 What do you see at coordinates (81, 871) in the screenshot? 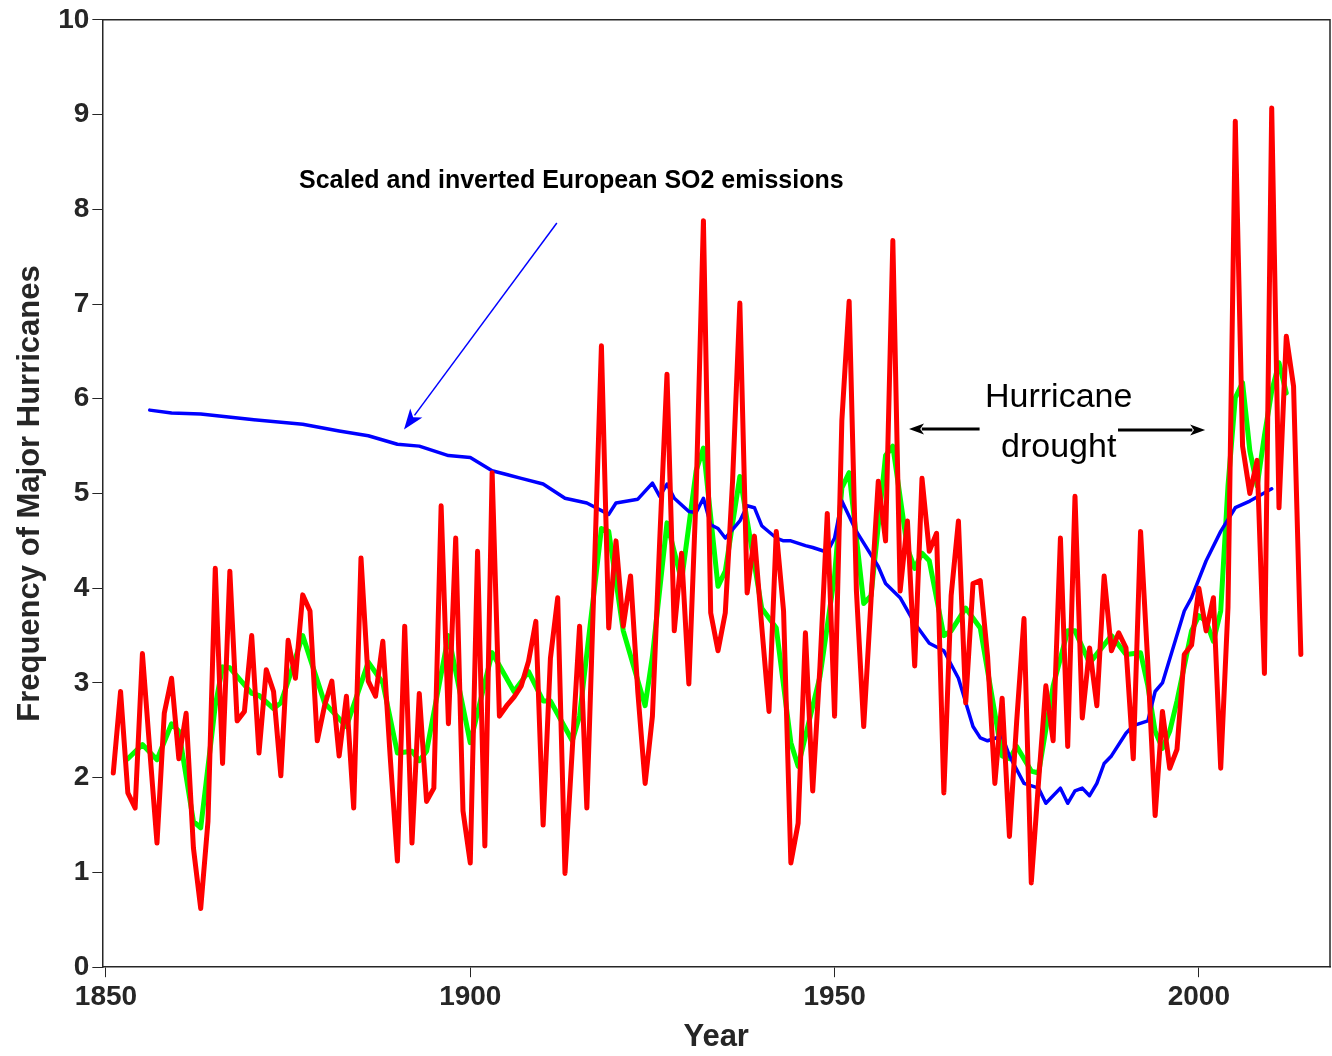
I see `y-tick-label: 1` at bounding box center [81, 871].